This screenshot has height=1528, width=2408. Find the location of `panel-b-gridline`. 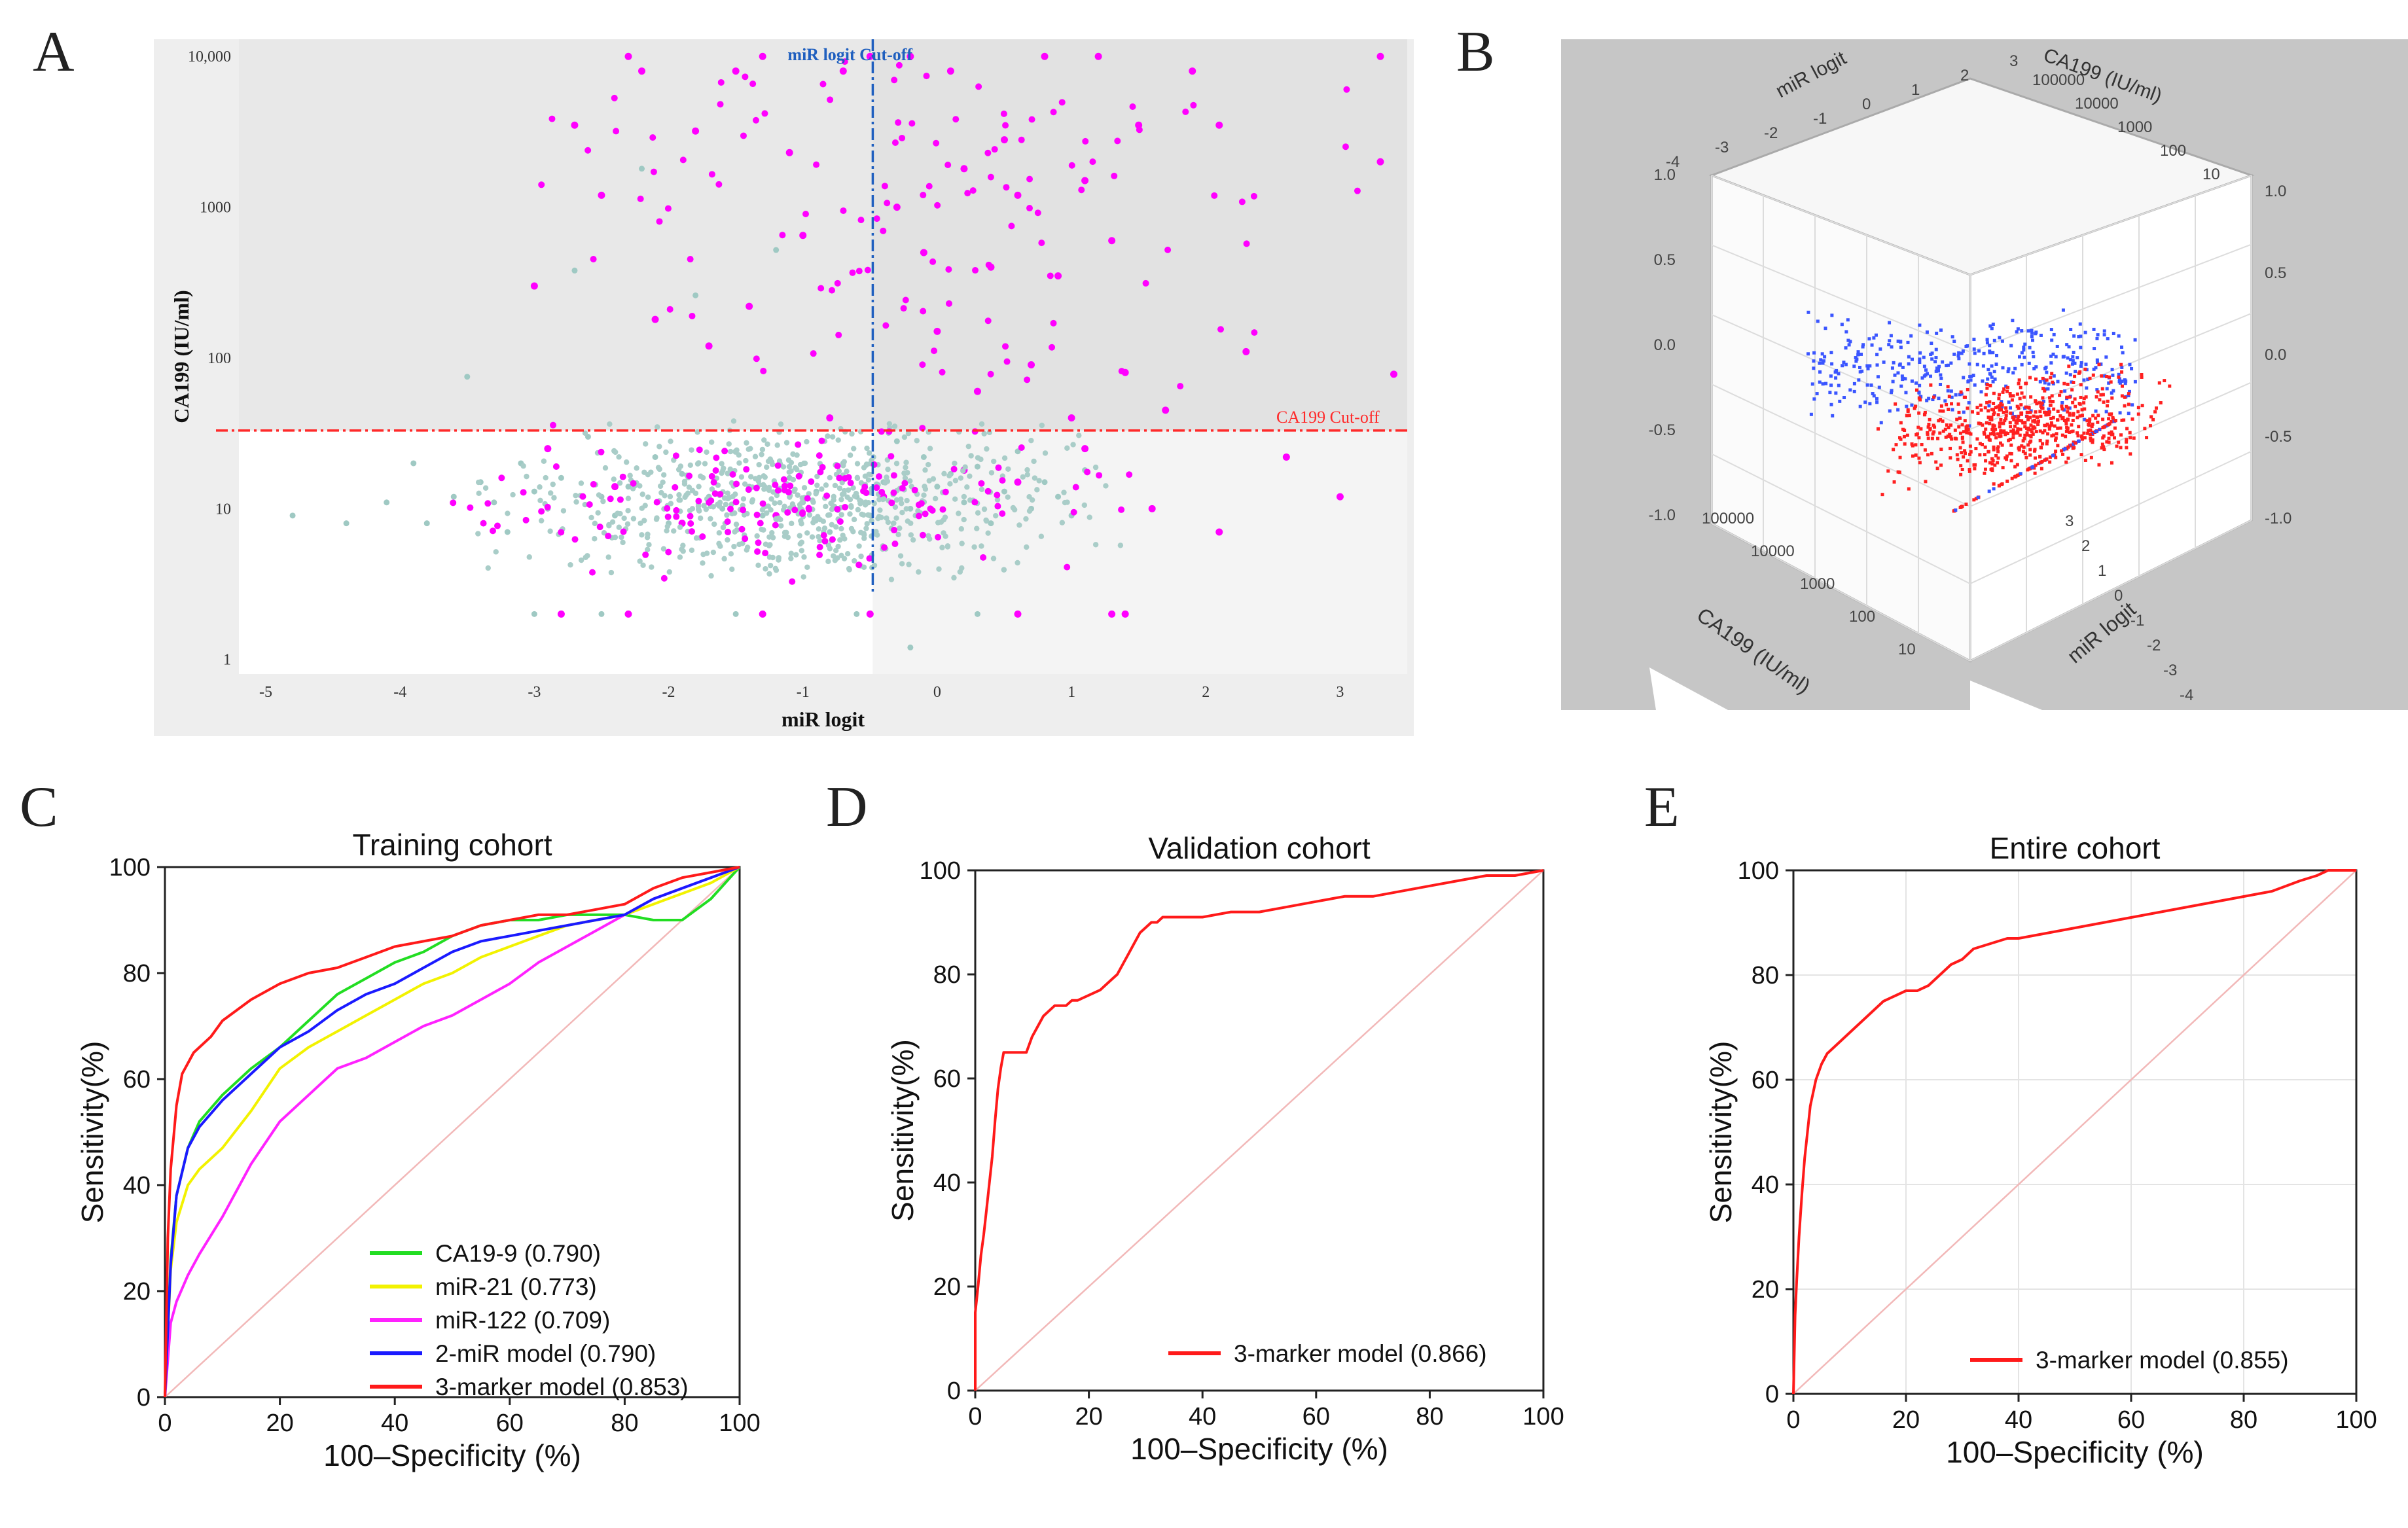

panel-b-gridline is located at coordinates (1841, 445).